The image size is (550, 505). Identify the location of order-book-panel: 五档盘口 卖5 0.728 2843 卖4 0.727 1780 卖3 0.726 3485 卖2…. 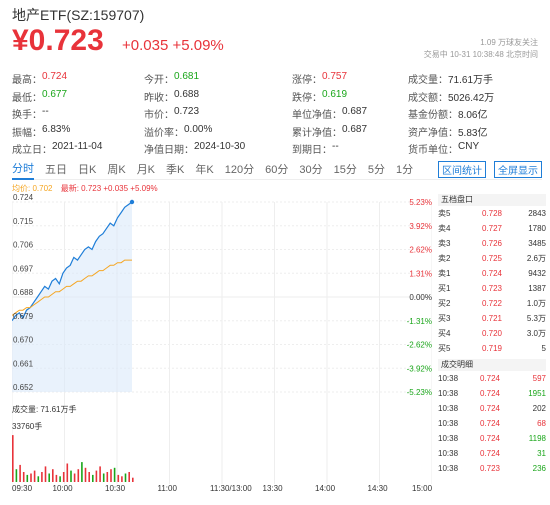
(492, 335).